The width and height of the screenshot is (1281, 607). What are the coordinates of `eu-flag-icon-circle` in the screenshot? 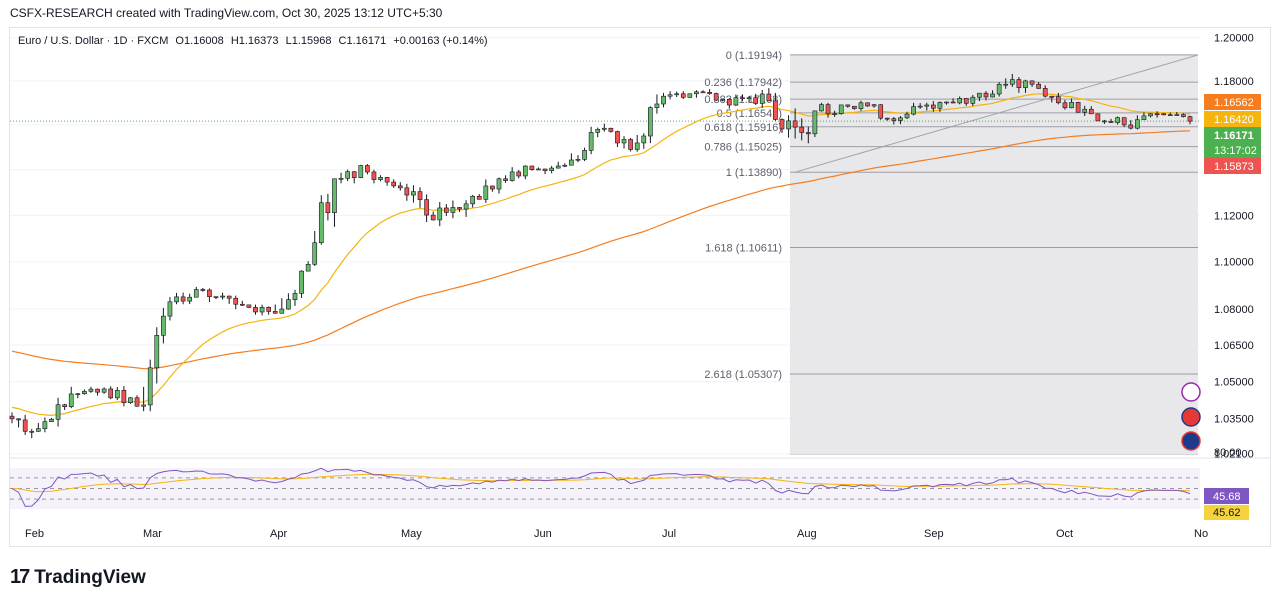 It's located at (1191, 441).